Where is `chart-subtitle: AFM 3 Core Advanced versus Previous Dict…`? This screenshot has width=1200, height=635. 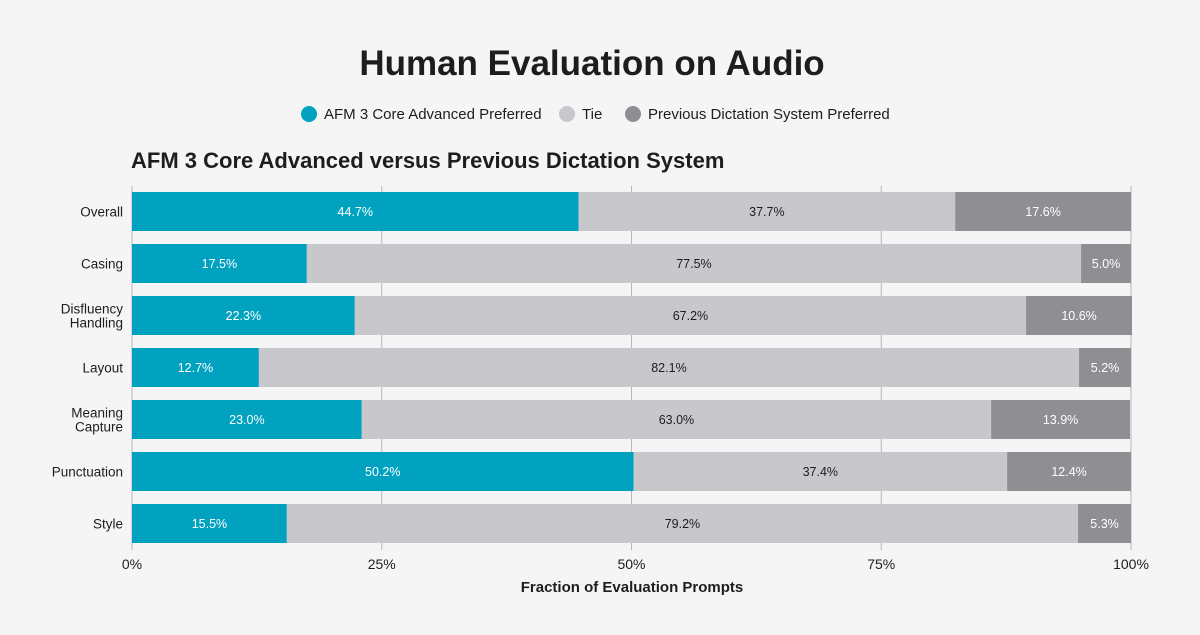
chart-subtitle: AFM 3 Core Advanced versus Previous Dict… is located at coordinates (427, 160).